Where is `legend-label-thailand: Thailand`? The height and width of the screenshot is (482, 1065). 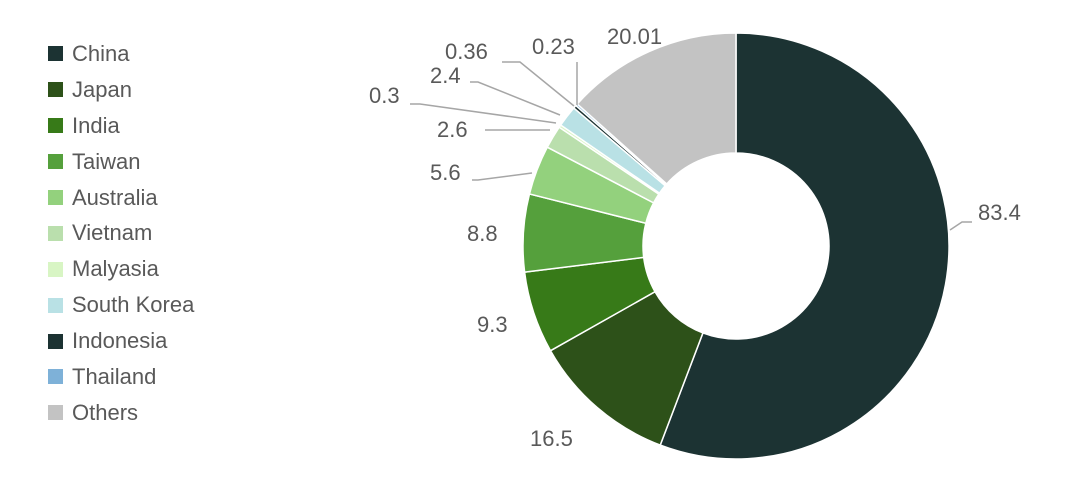
legend-label-thailand: Thailand is located at coordinates (114, 376).